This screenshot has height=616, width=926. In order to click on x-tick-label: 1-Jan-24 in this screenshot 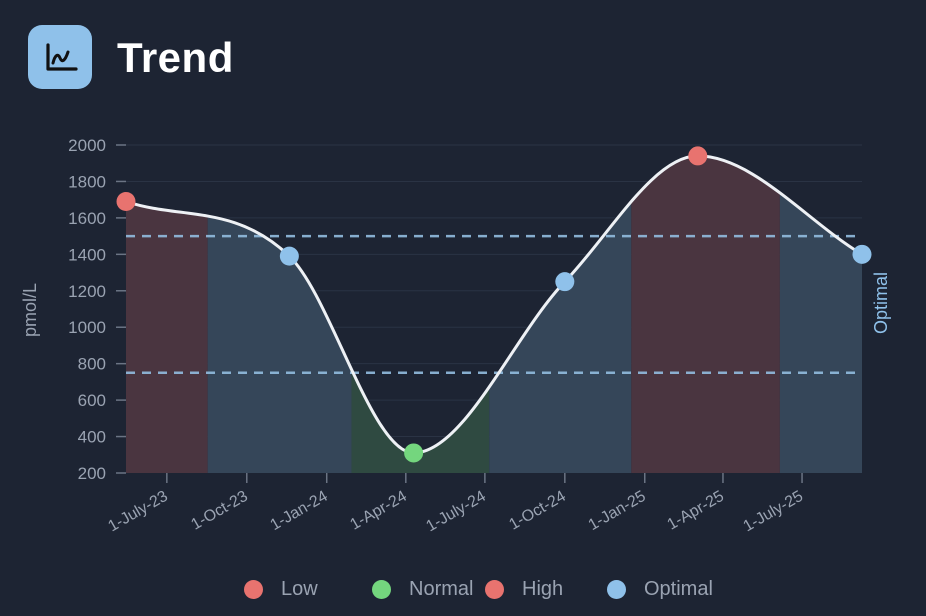, I will do `click(299, 511)`.